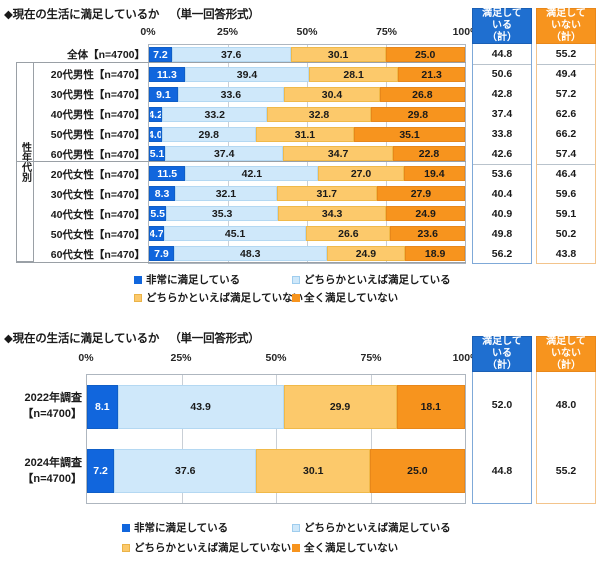 Image resolution: width=600 pixels, height=562 pixels. I want to click on bar-value-label: 30.1, so click(313, 471).